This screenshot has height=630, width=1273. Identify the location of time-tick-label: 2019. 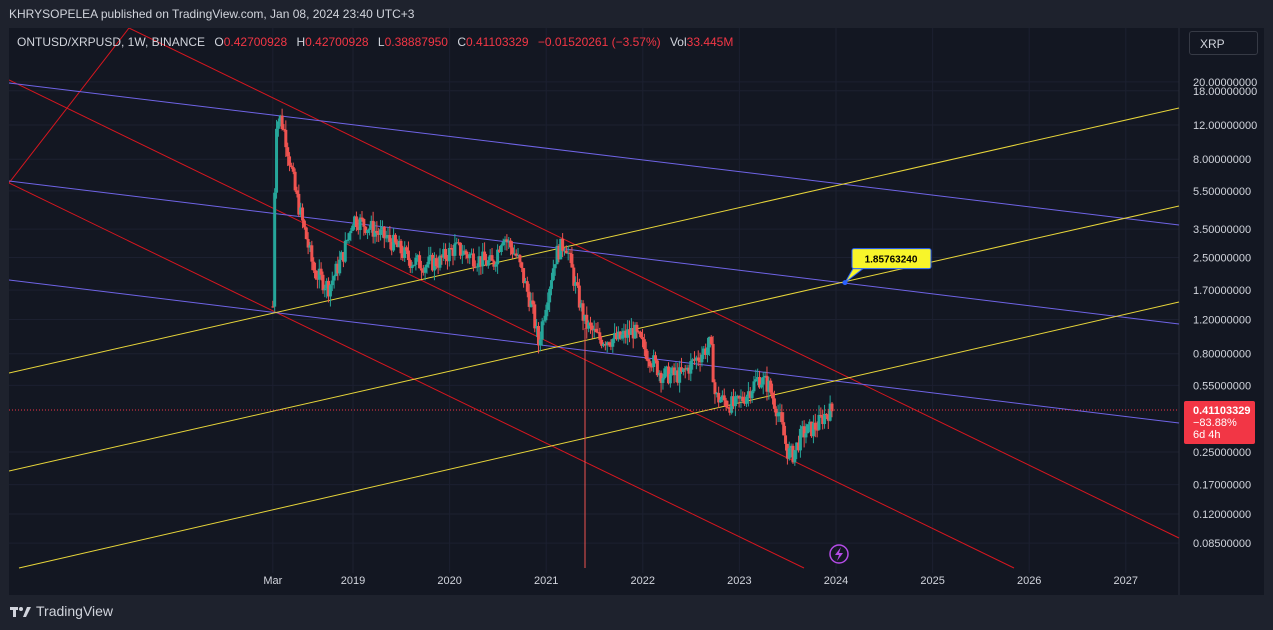
(353, 581).